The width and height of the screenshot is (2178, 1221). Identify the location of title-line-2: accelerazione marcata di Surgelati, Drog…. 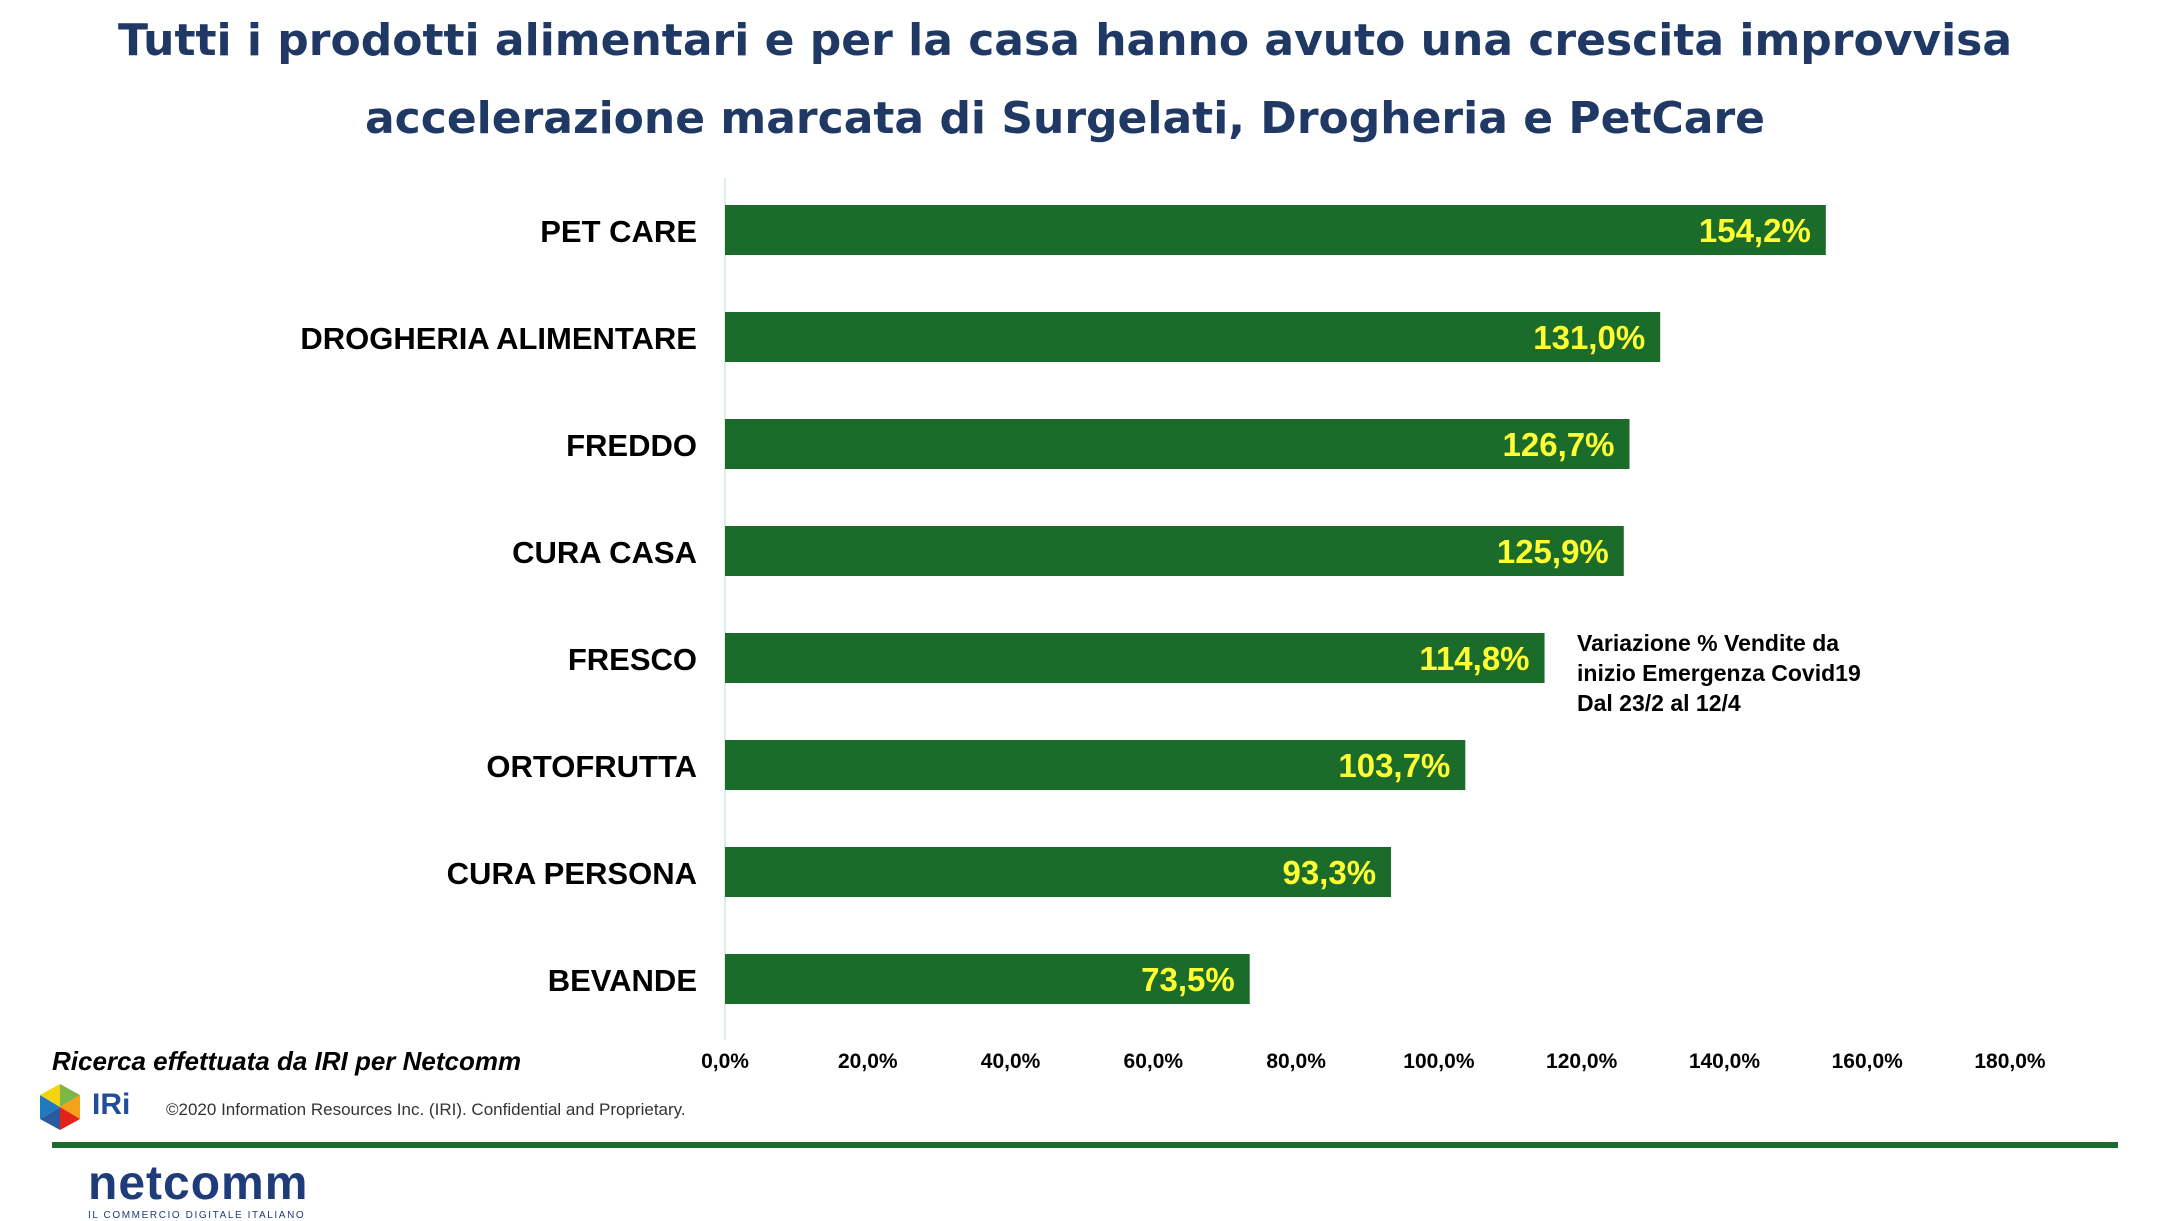
(1065, 118).